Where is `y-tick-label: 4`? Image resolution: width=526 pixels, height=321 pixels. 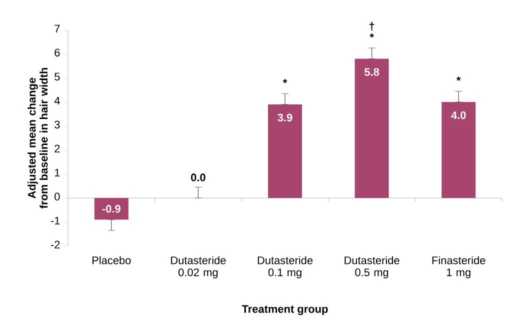
y-tick-label: 4 is located at coordinates (57, 100).